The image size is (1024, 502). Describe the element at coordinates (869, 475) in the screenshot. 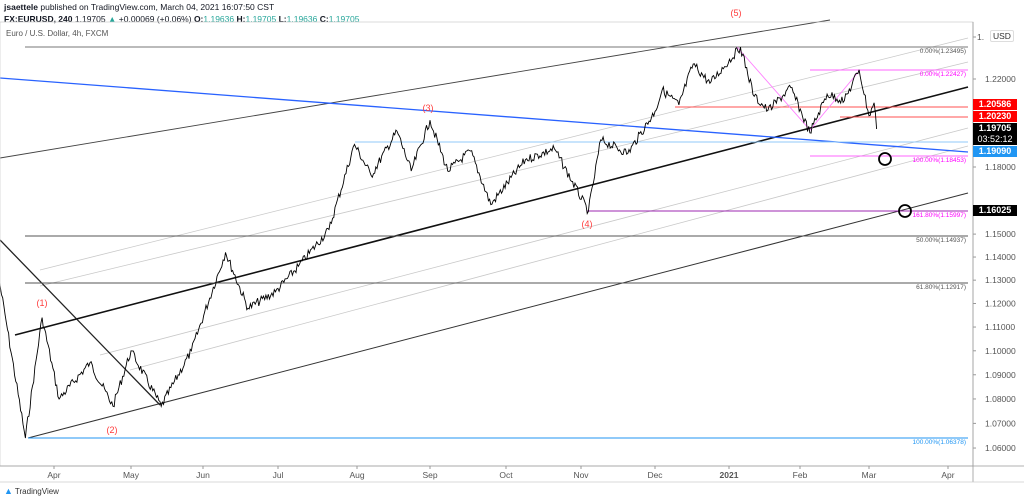

I see `time-tick-label: Mar` at that location.